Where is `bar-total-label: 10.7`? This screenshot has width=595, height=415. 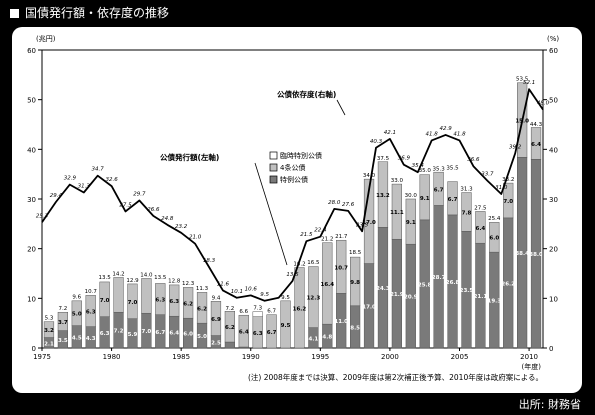
bar-total-label: 10.7 is located at coordinates (91, 292).